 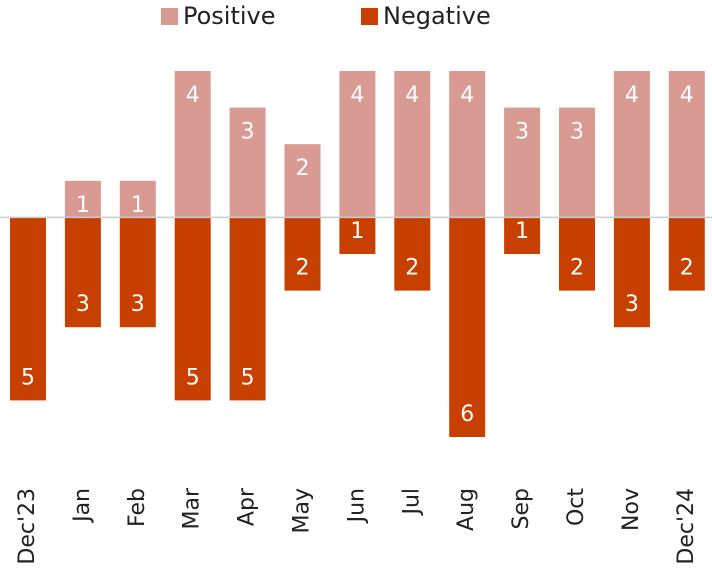 I want to click on x-tick-label: Dec'24, so click(x=686, y=526).